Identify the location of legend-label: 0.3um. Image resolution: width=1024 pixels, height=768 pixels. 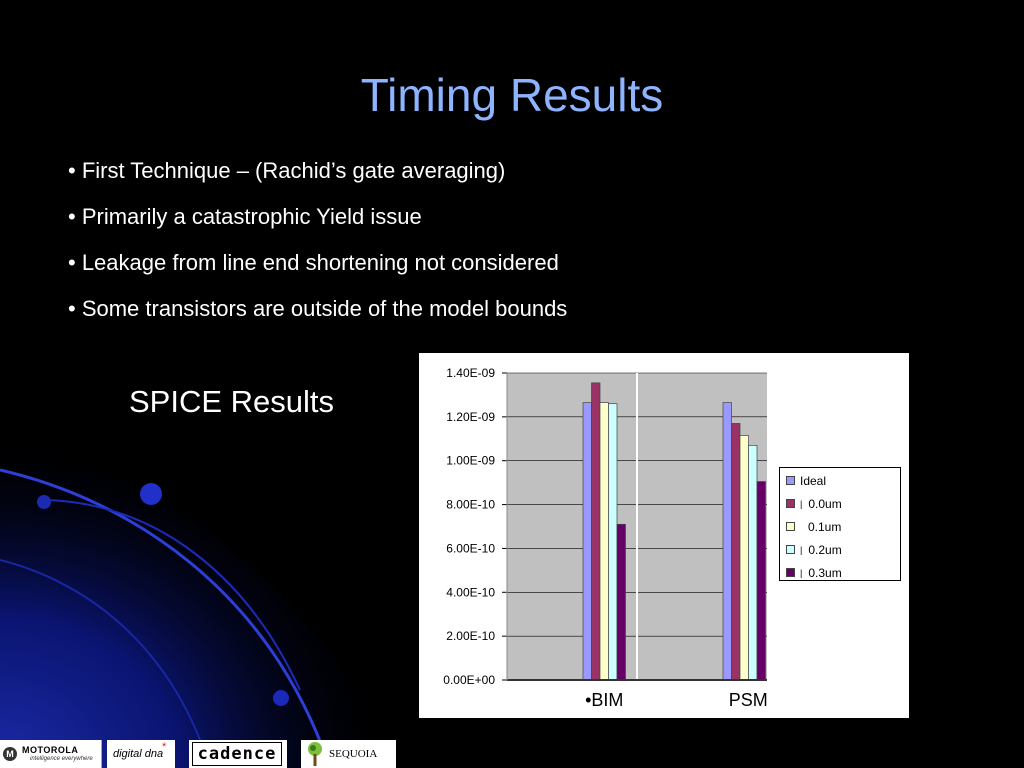
(825, 572).